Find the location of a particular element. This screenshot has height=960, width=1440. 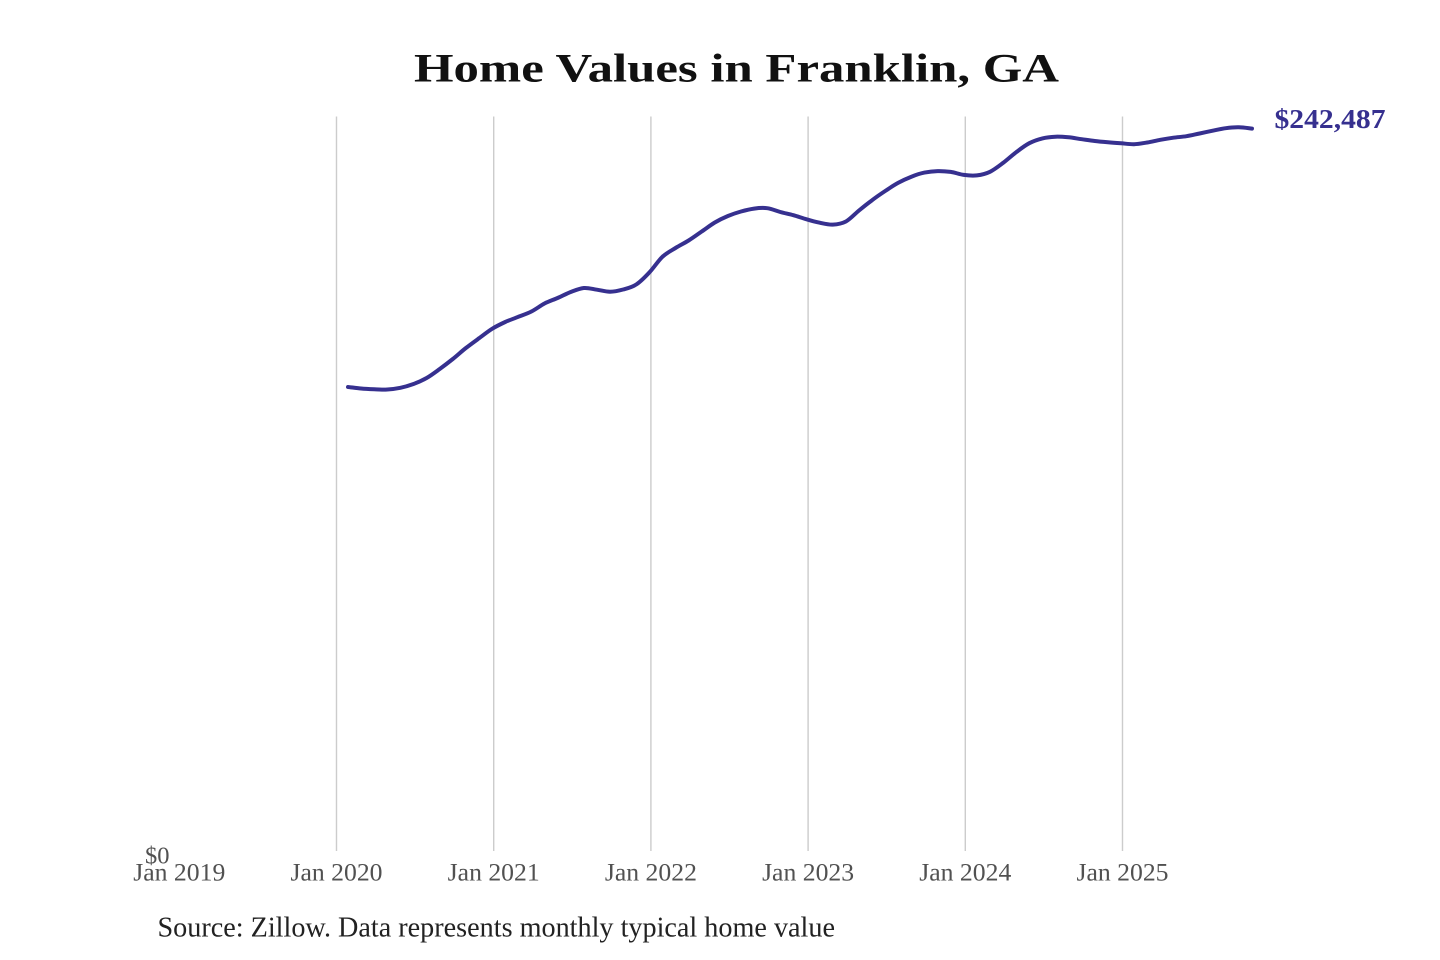

svg-text: Jan 2020 is located at coordinates (336, 872).